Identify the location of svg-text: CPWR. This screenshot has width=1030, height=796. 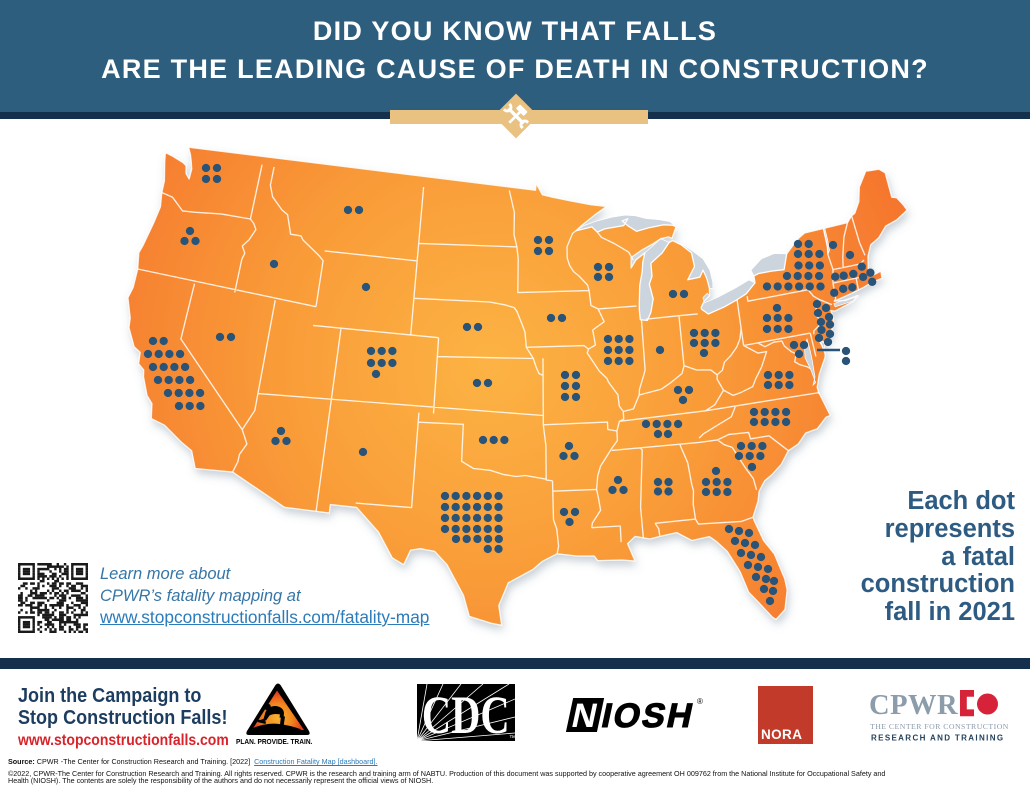
(913, 705).